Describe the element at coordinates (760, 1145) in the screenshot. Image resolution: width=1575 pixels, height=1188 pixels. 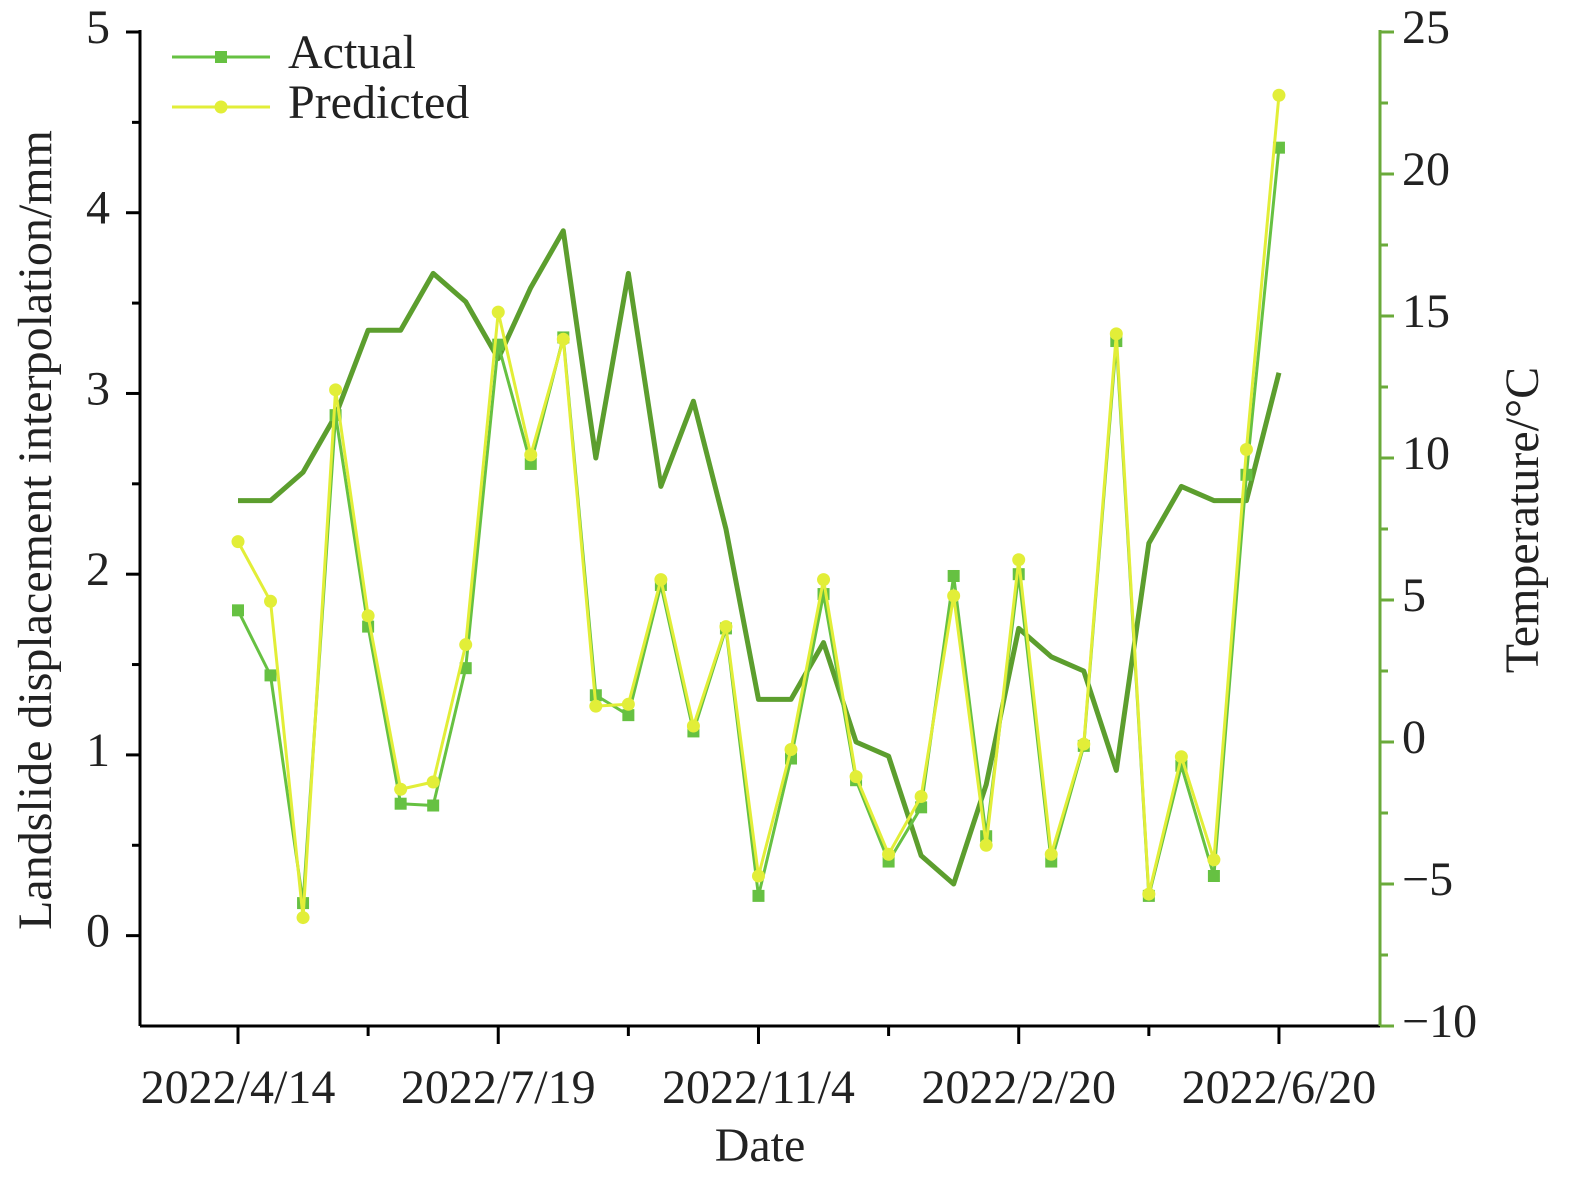
I see `x-axis-label: Date` at that location.